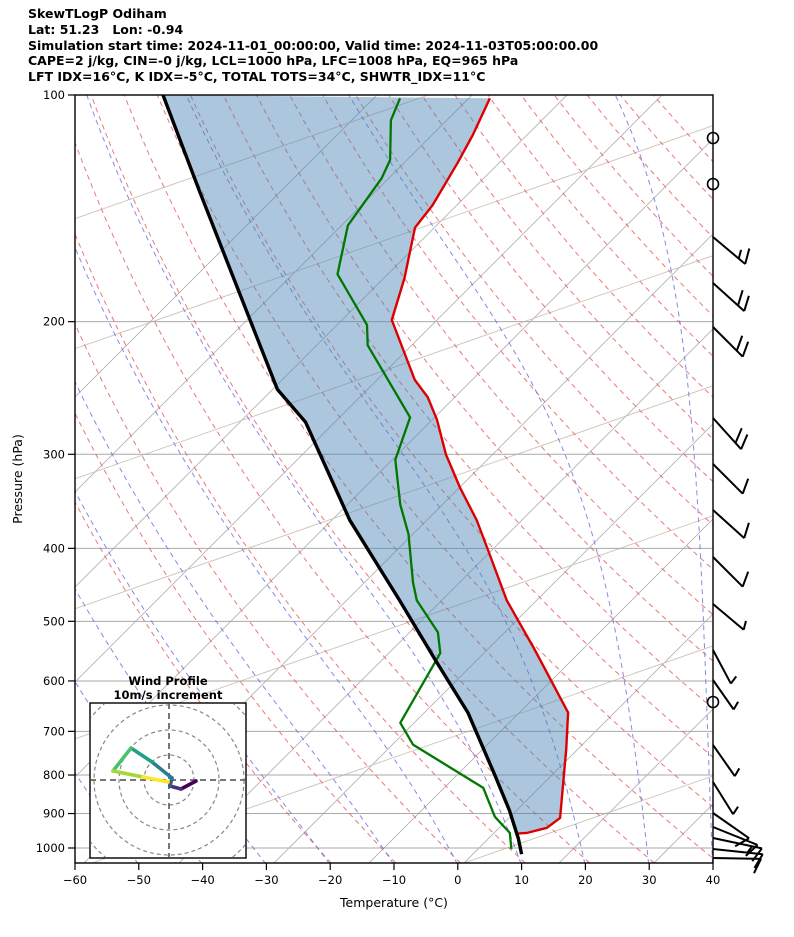 The height and width of the screenshot is (937, 794). Describe the element at coordinates (585, 880) in the screenshot. I see `x-tick-label: 20` at that location.